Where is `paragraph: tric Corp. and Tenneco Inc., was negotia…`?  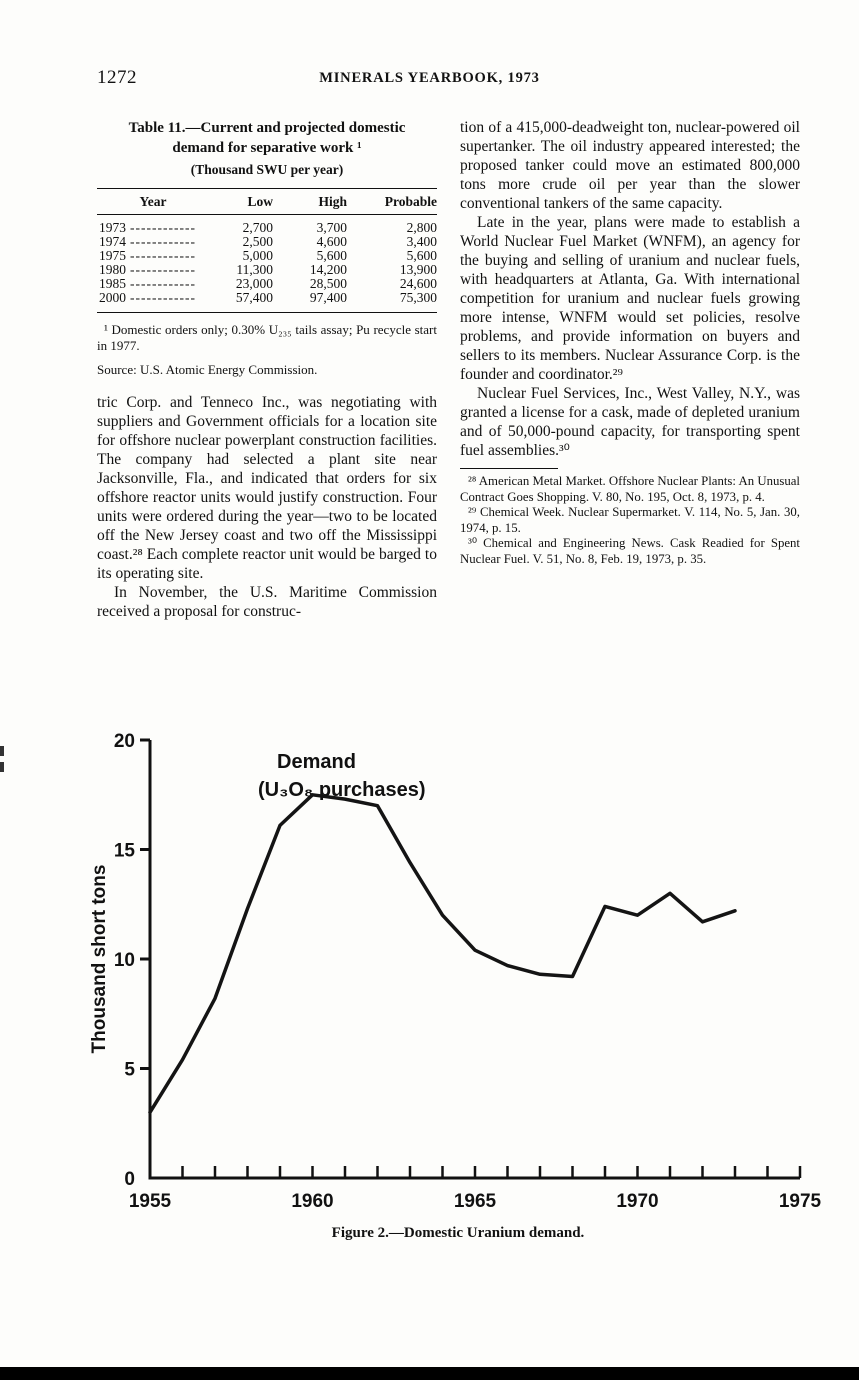 paragraph: tric Corp. and Tenneco Inc., was negotia… is located at coordinates (267, 488).